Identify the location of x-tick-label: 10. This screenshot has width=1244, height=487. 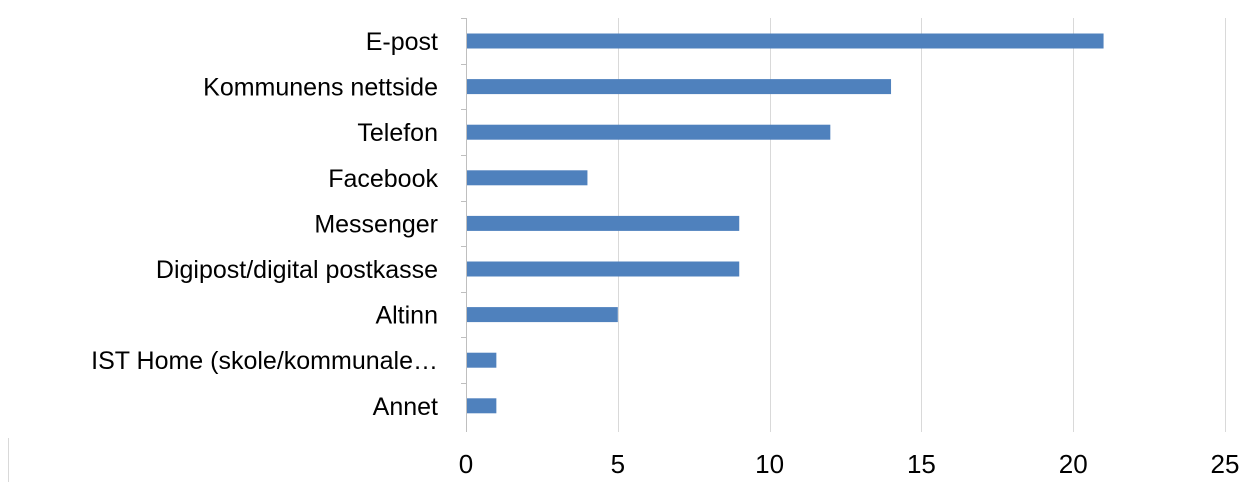
(769, 464).